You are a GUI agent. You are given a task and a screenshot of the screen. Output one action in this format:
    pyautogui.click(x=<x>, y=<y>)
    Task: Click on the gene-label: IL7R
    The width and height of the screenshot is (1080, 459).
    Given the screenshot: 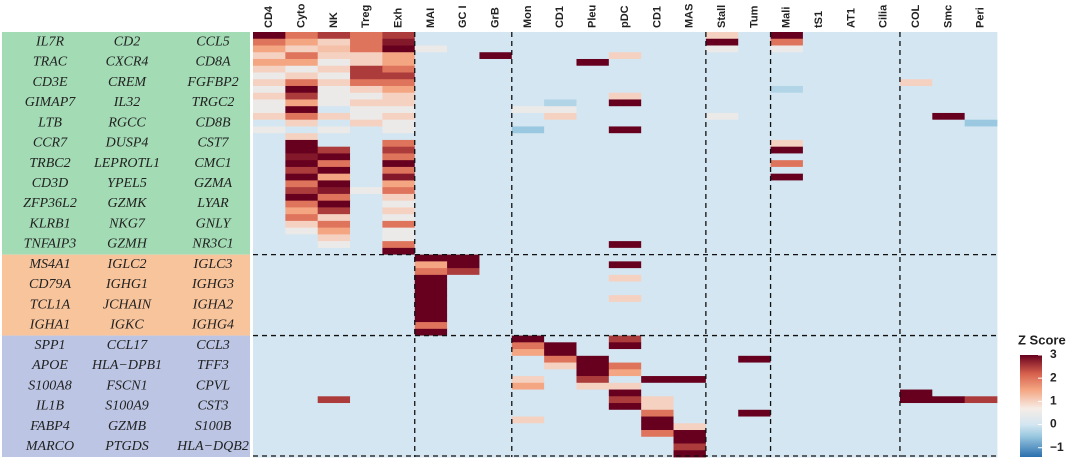 What is the action you would take?
    pyautogui.click(x=49, y=41)
    